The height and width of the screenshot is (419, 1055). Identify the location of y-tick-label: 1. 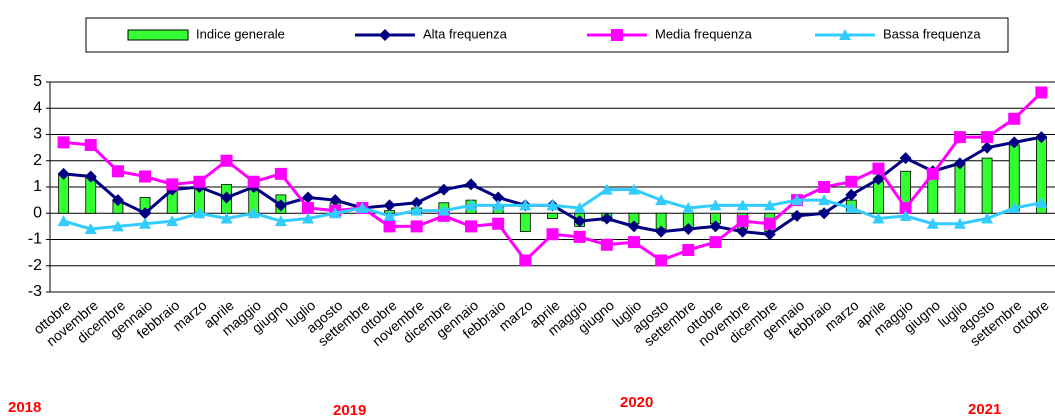
(37, 186).